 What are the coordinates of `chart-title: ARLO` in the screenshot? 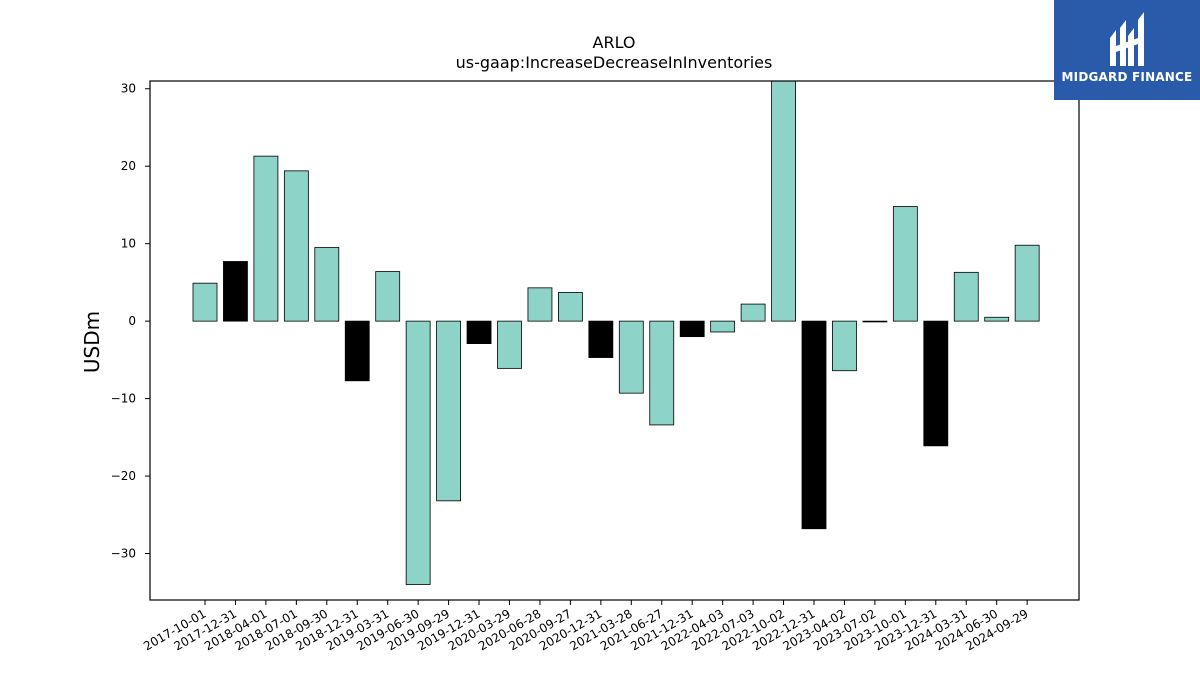 It's located at (614, 42).